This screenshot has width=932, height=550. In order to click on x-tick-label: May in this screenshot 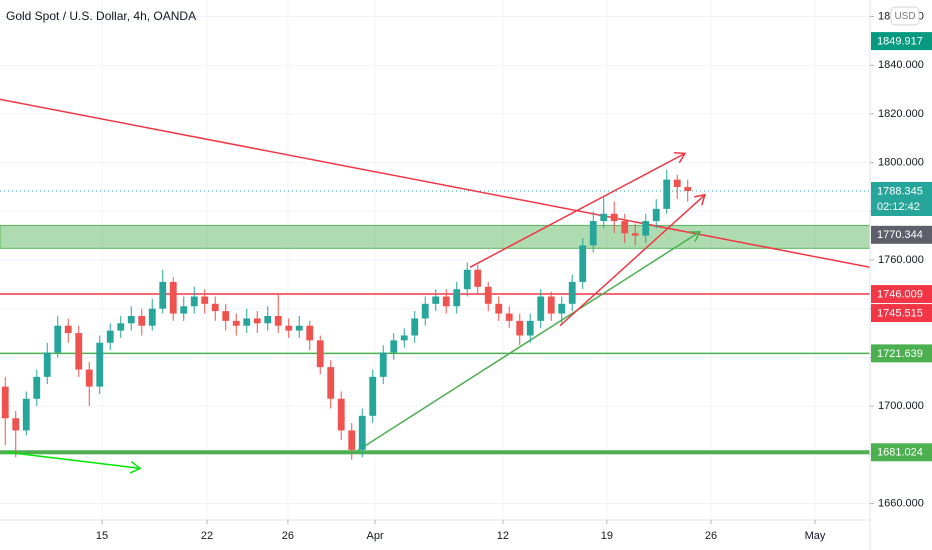, I will do `click(815, 536)`.